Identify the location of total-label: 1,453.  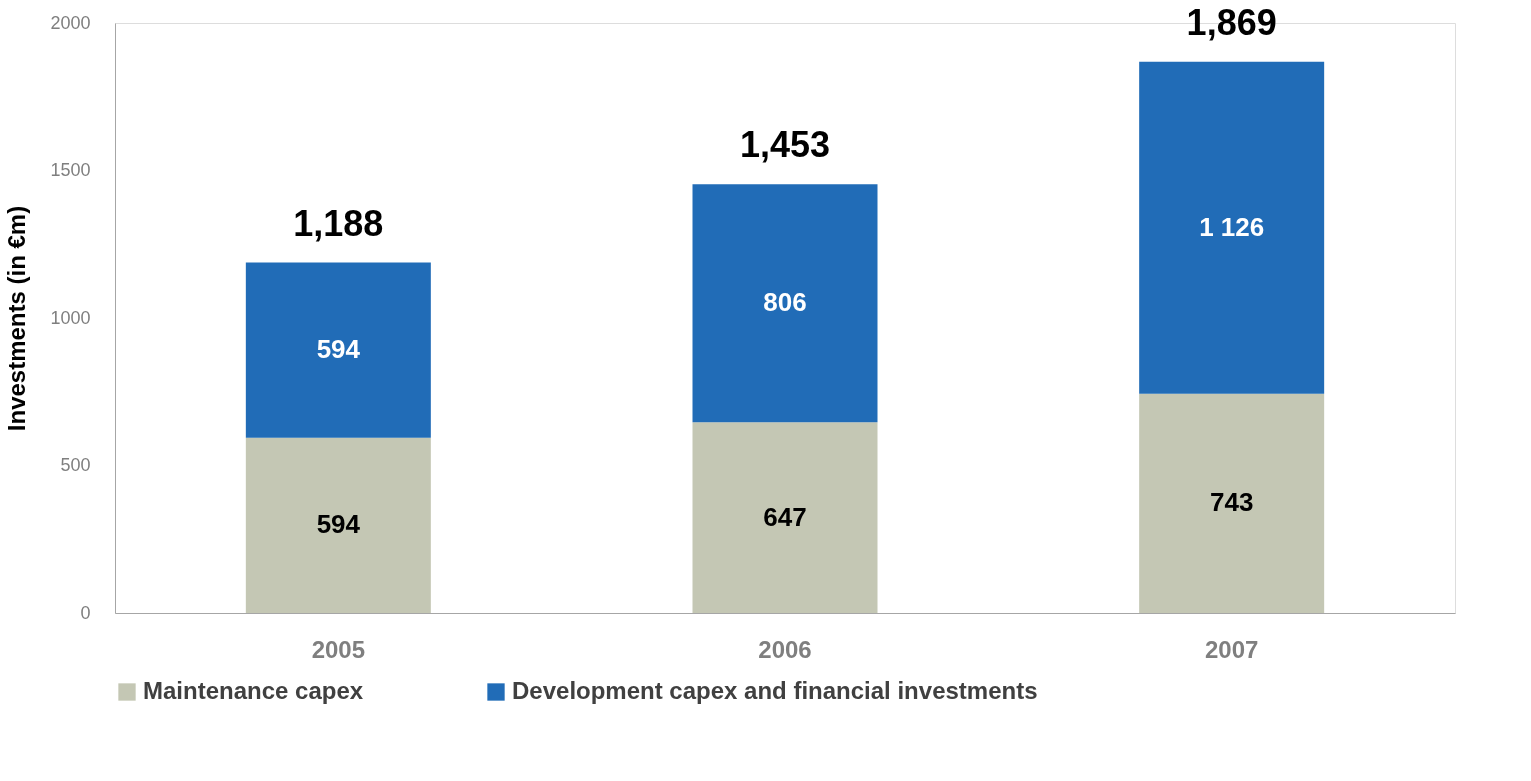
(785, 145).